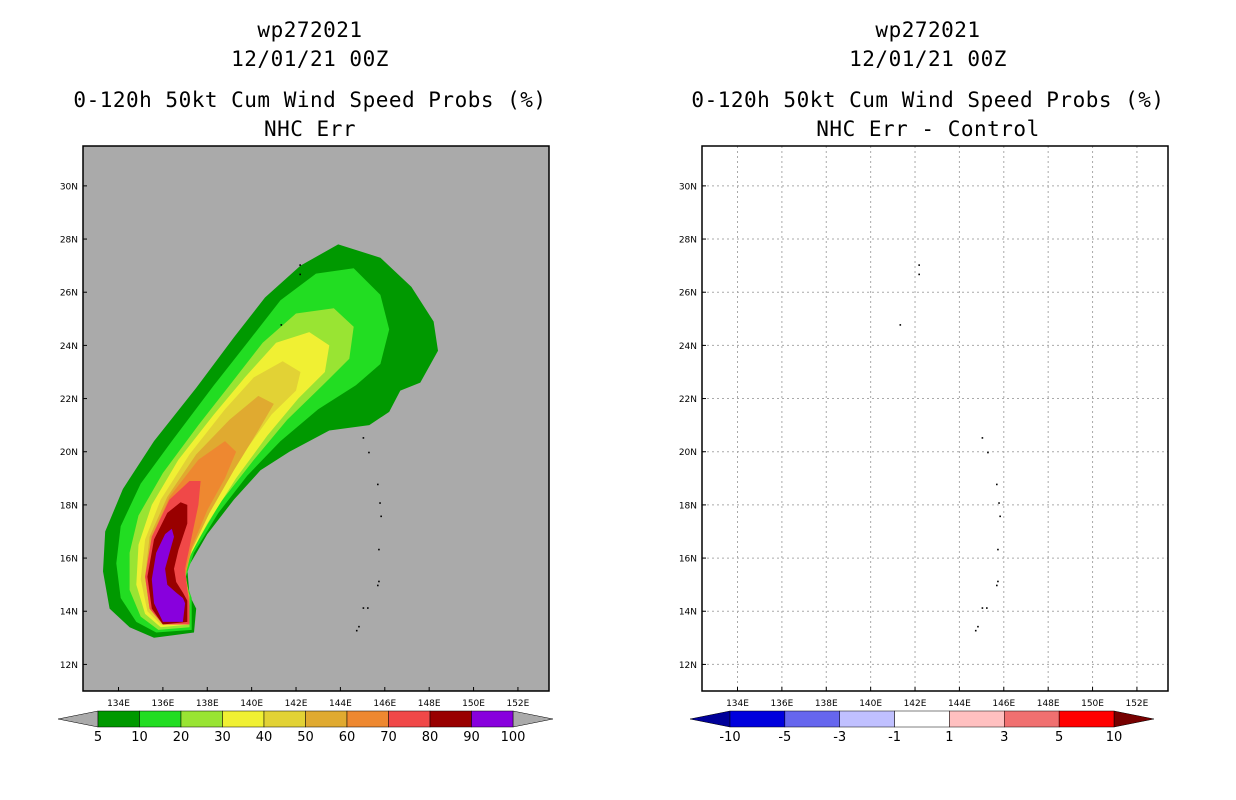 The height and width of the screenshot is (800, 1236). Describe the element at coordinates (310, 100) in the screenshot. I see `left-title-product: 0-120h 50kt Cum Wind Speed Probs (%)` at that location.